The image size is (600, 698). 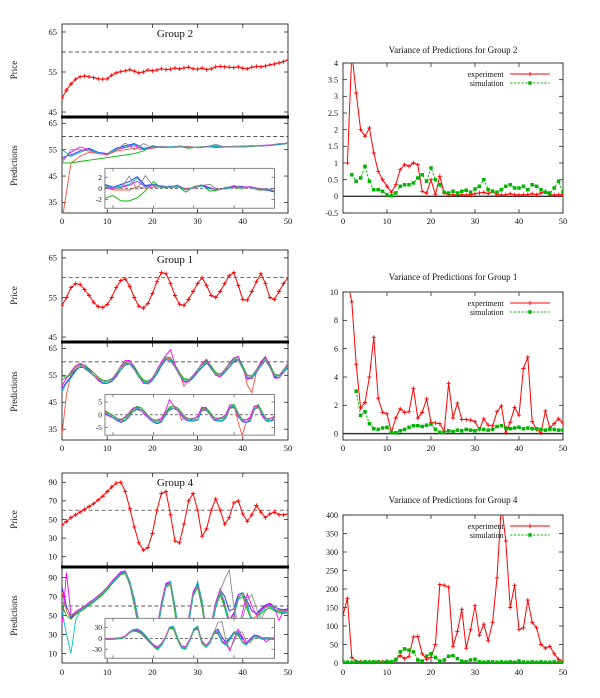 What do you see at coordinates (333, 146) in the screenshot?
I see `tick-label: 1.5` at bounding box center [333, 146].